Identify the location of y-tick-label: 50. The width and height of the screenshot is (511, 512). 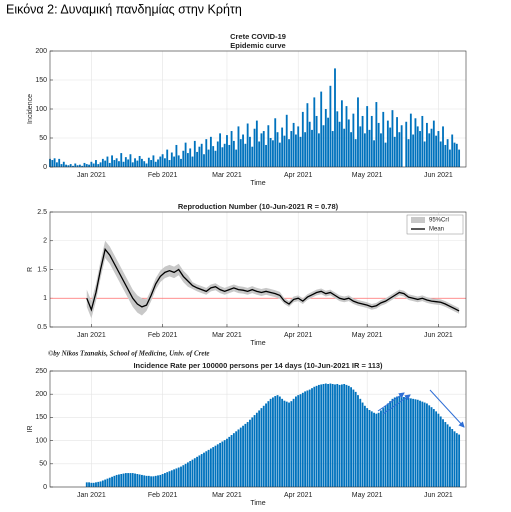
(43, 464).